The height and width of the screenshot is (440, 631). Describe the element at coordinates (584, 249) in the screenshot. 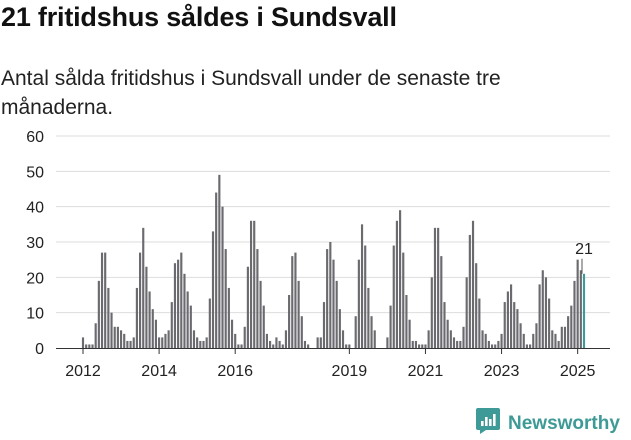

I see `last-value-label: 21` at that location.